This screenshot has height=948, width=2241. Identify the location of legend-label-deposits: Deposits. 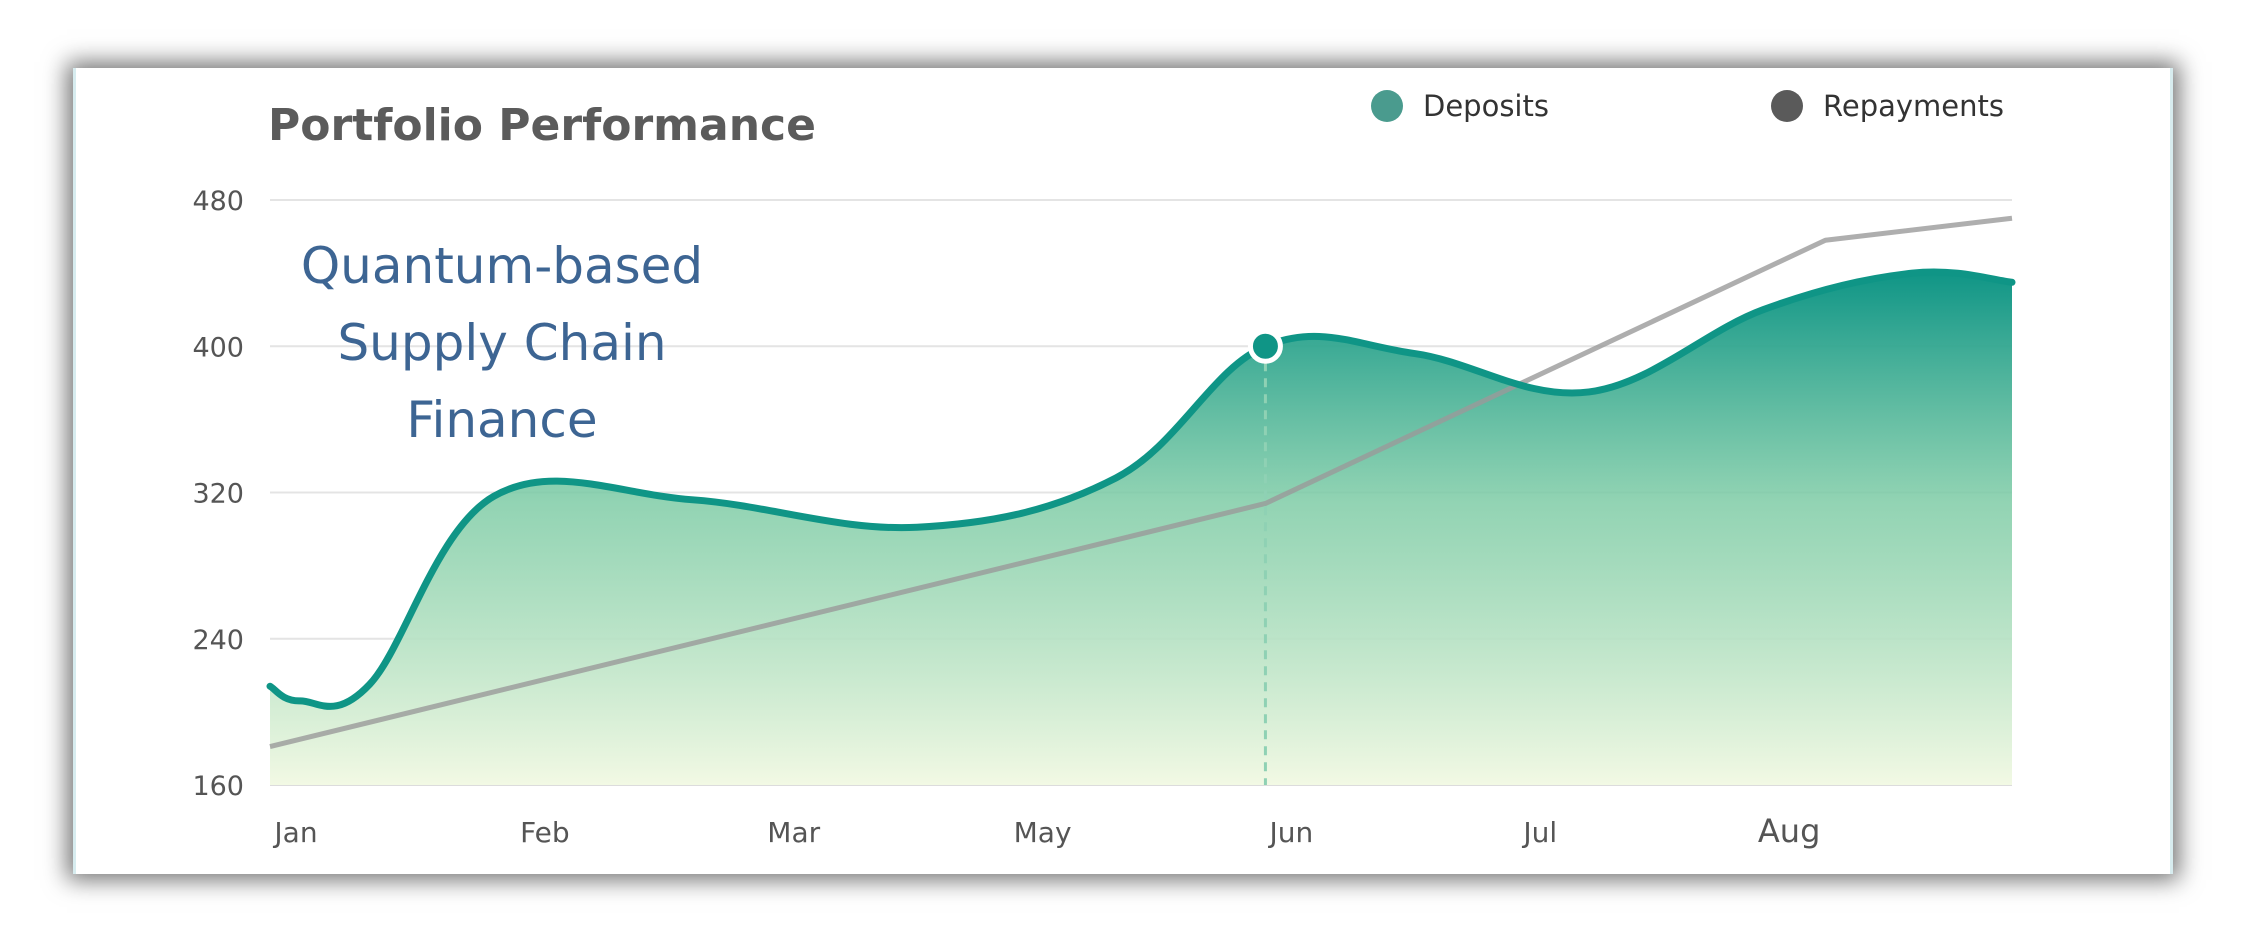
(1486, 106).